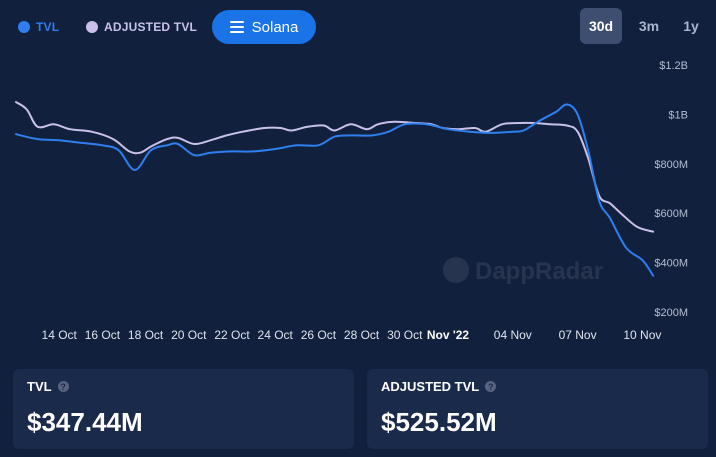 The height and width of the screenshot is (457, 716). What do you see at coordinates (456, 270) in the screenshot?
I see `dappradar-logo-icon` at bounding box center [456, 270].